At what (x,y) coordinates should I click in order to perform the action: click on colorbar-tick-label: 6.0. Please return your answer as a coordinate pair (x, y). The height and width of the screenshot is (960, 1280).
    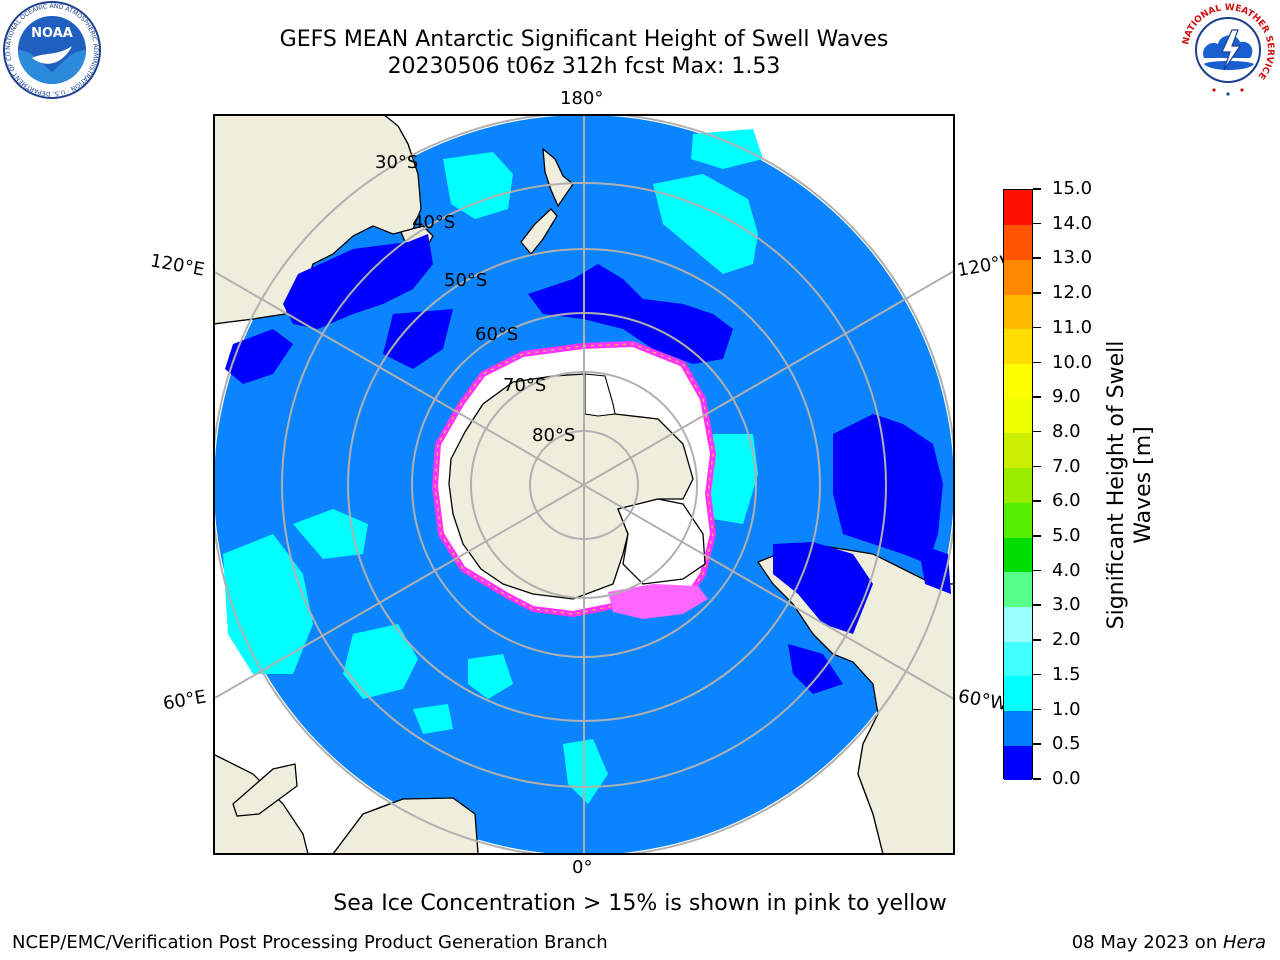
    Looking at the image, I should click on (1066, 501).